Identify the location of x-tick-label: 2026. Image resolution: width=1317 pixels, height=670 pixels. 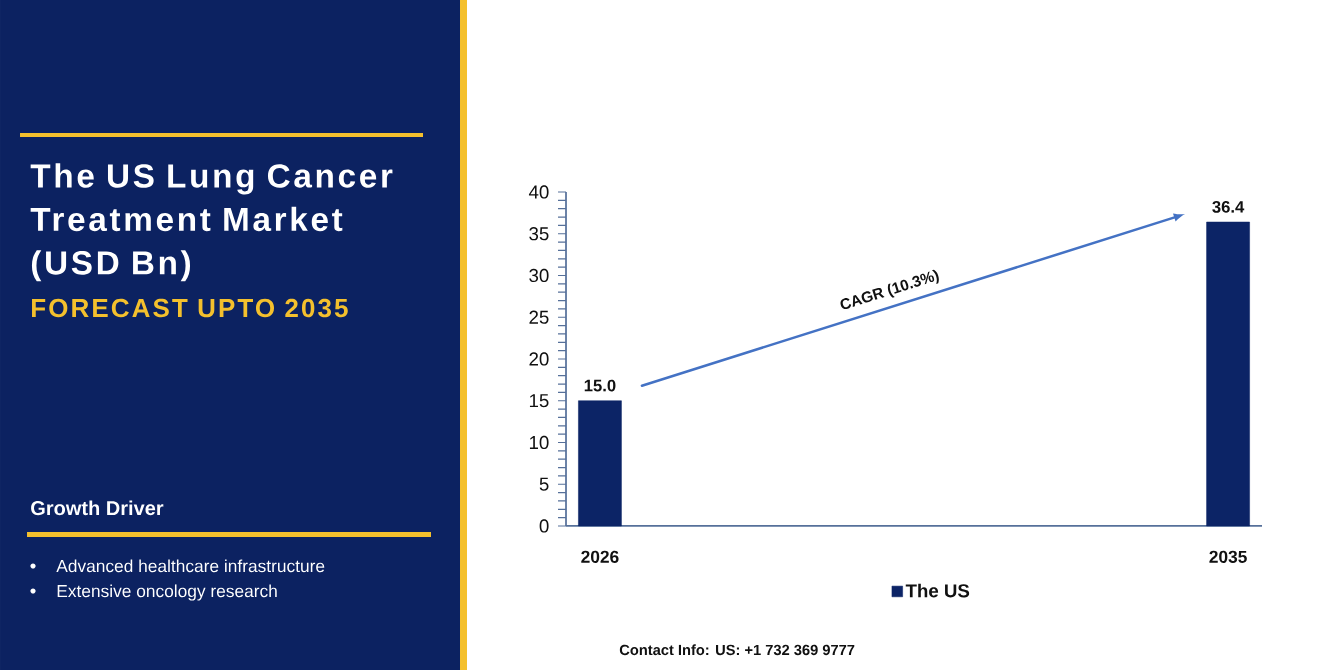
(600, 556).